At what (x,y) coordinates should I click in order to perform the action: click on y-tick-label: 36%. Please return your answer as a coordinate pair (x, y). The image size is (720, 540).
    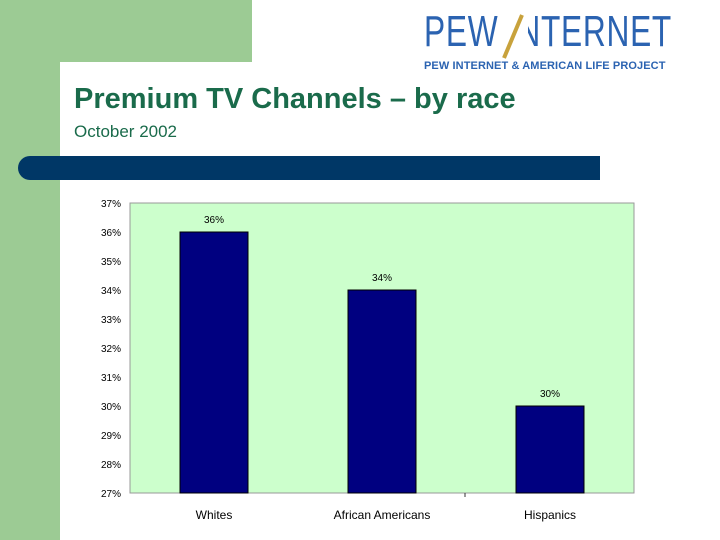
    Looking at the image, I should click on (111, 233).